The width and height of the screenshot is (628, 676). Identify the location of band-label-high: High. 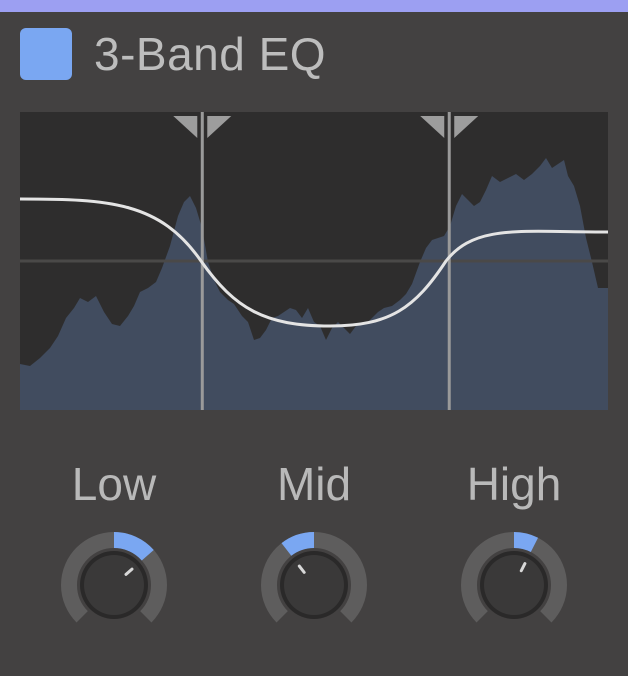
(514, 484).